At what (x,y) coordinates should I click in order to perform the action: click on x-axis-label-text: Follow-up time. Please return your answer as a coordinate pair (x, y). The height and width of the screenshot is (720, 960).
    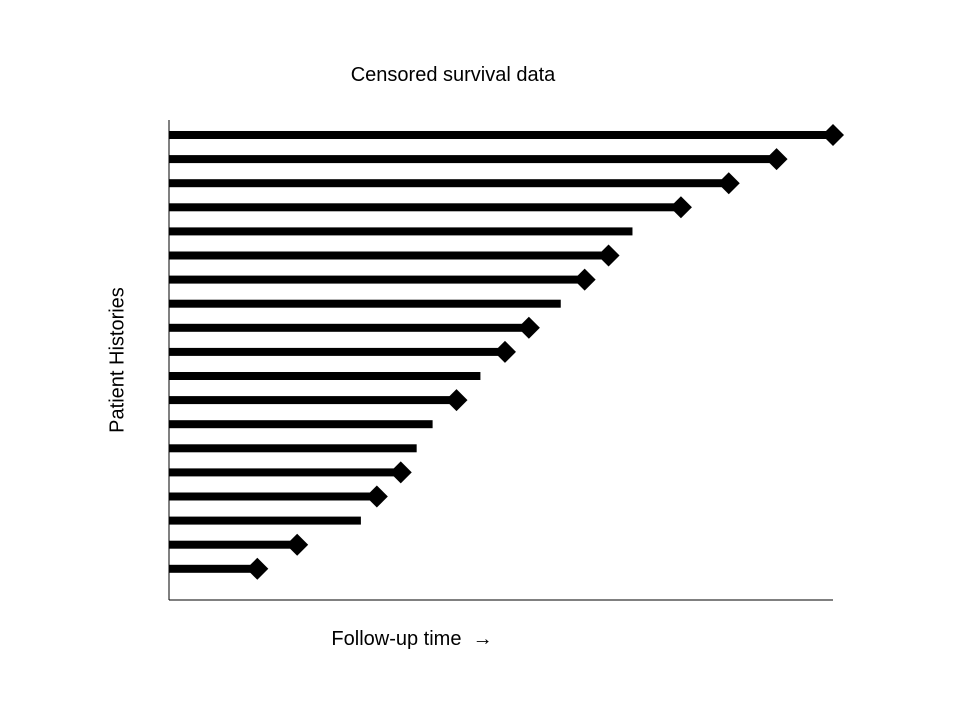
    Looking at the image, I should click on (396, 639).